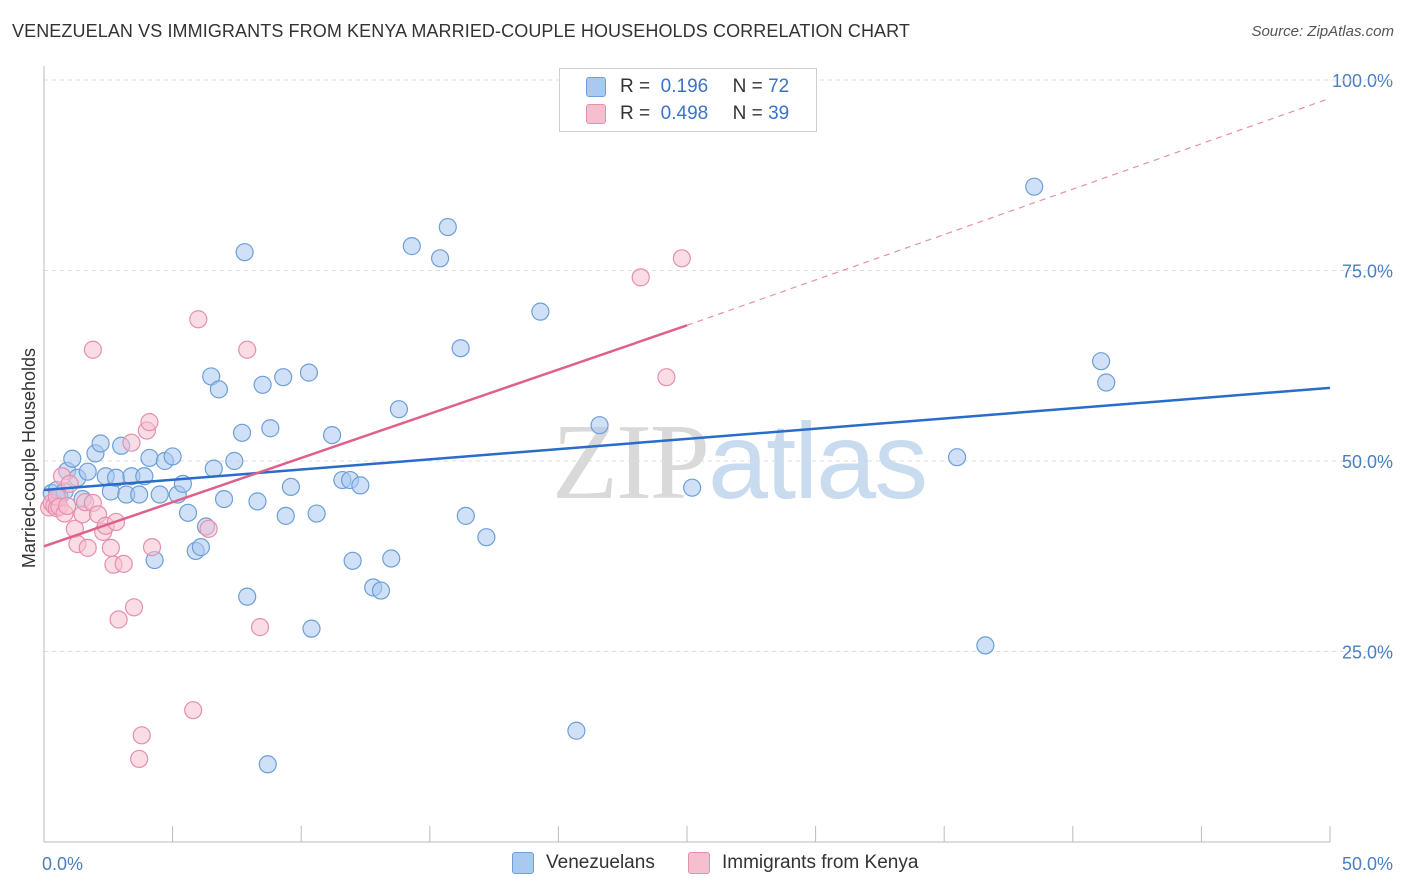 The image size is (1406, 892). I want to click on source-label: Source: ZipAtlas.com, so click(1322, 31).